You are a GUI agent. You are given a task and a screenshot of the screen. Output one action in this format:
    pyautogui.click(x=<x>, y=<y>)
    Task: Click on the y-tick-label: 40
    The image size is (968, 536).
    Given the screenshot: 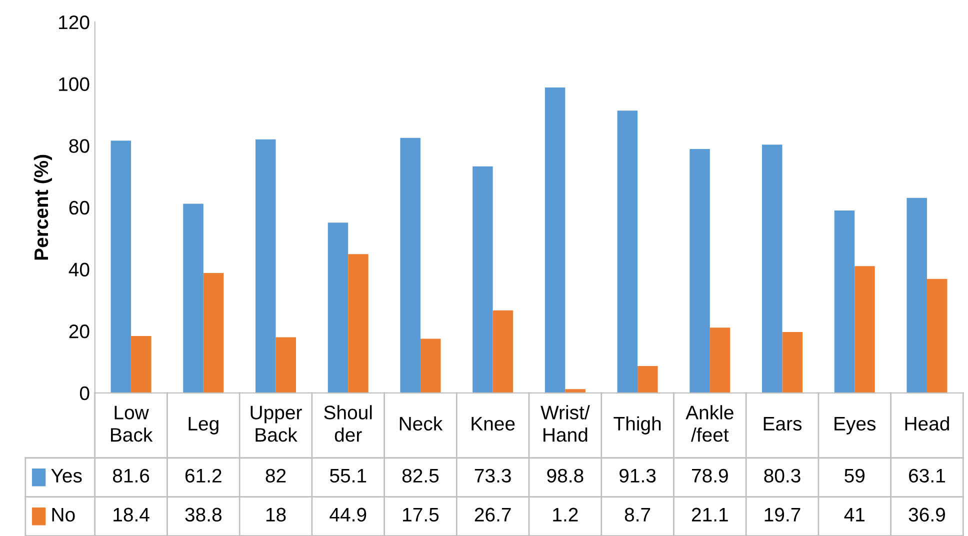 What is the action you would take?
    pyautogui.click(x=79, y=269)
    